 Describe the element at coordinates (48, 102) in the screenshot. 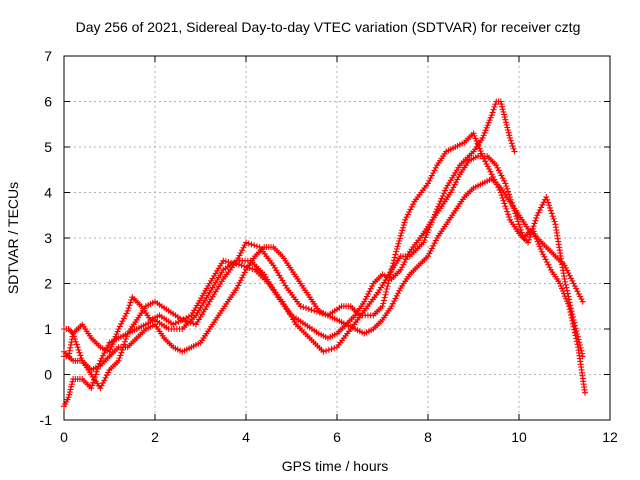

I see `y-tick-label: 6` at that location.